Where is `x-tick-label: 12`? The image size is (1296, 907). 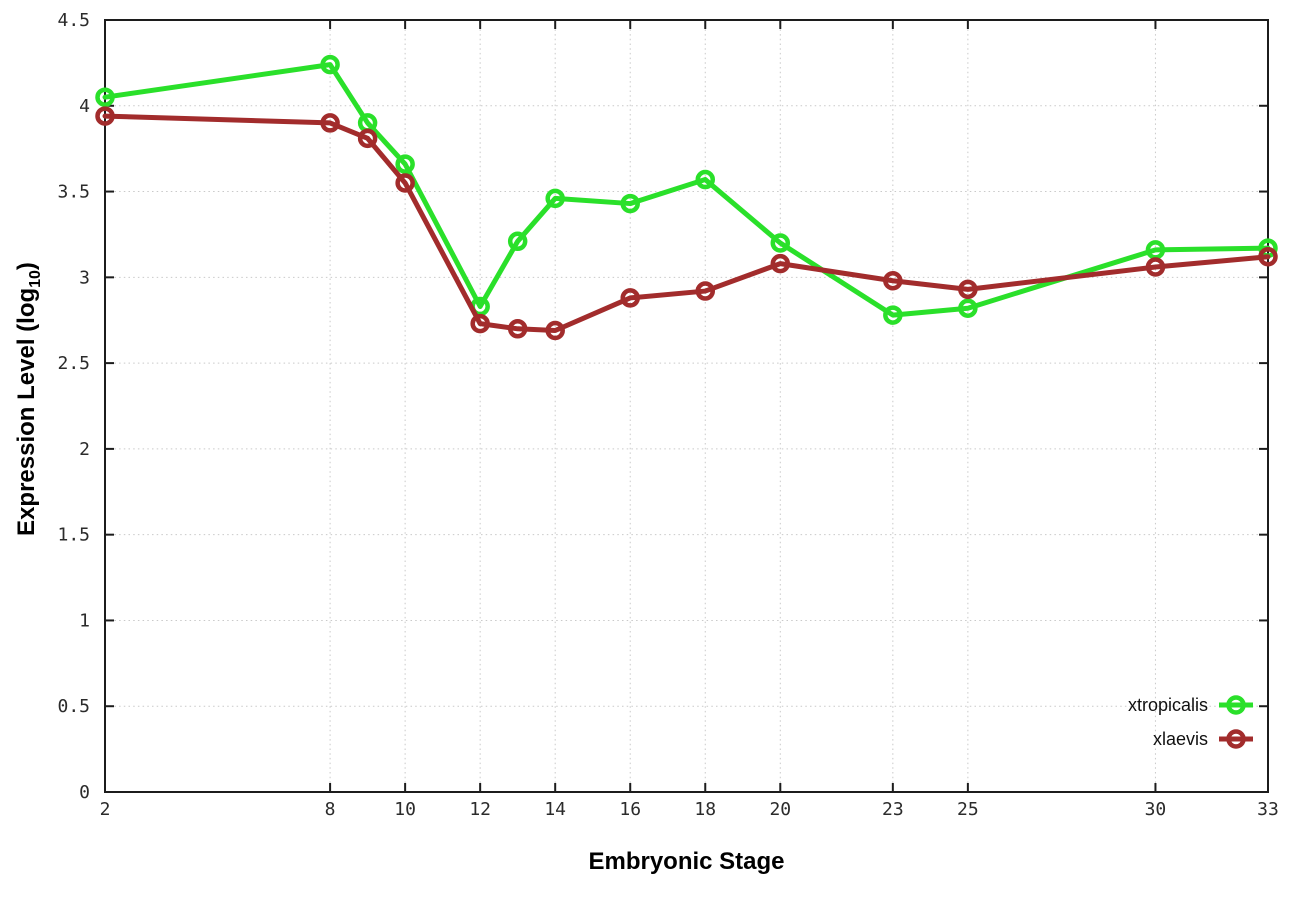
x-tick-label: 12 is located at coordinates (480, 809).